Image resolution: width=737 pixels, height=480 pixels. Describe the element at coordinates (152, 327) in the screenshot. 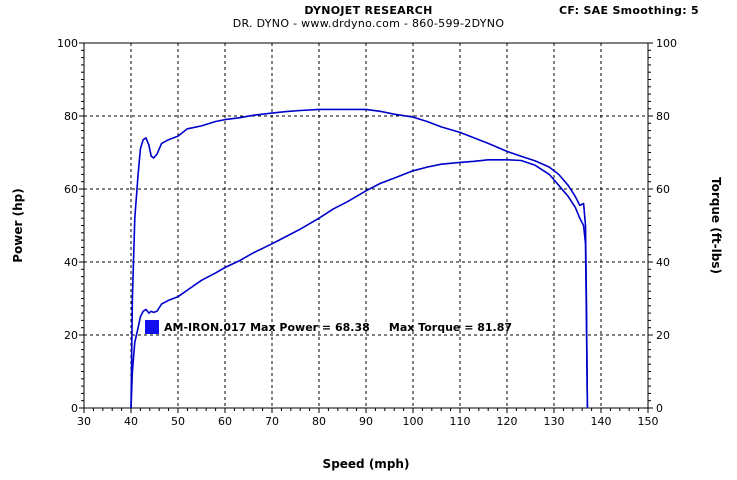

I see `legend-swatch` at that location.